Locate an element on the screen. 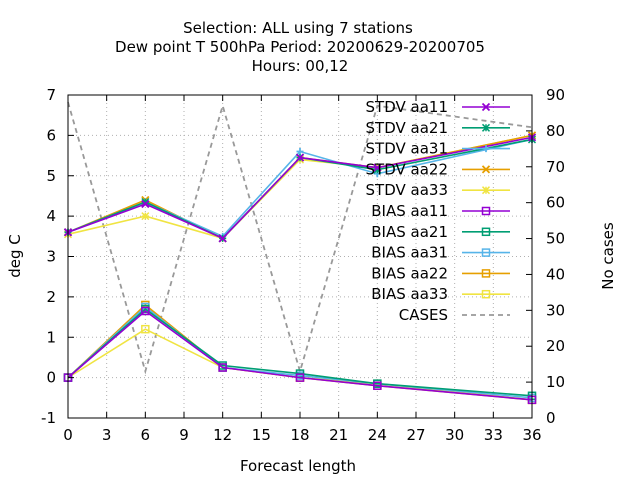 The image size is (640, 484). x-tick-label: 18 is located at coordinates (299, 435).